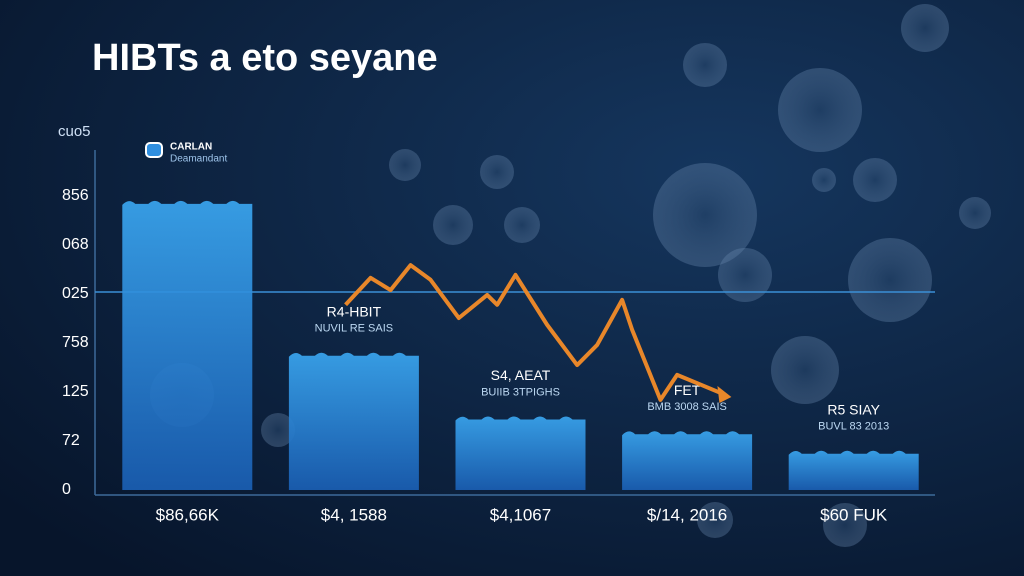 The height and width of the screenshot is (576, 1024). What do you see at coordinates (354, 514) in the screenshot?
I see `x-tick-label: $4, 1588` at bounding box center [354, 514].